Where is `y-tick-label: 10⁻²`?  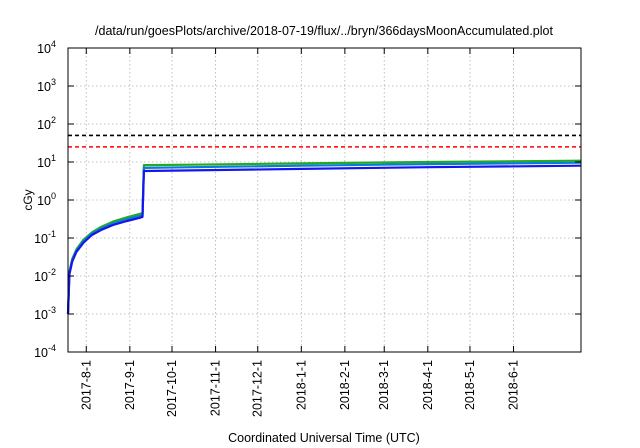
y-tick-label: 10⁻² is located at coordinates (45, 275).